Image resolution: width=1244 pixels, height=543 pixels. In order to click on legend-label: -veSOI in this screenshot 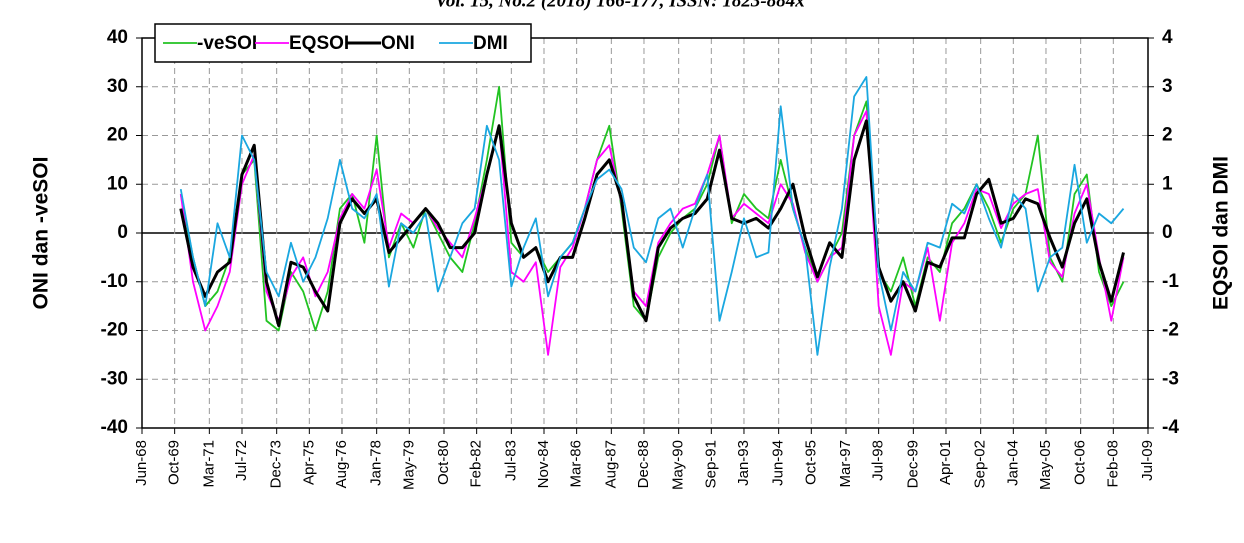, I will do `click(227, 43)`.